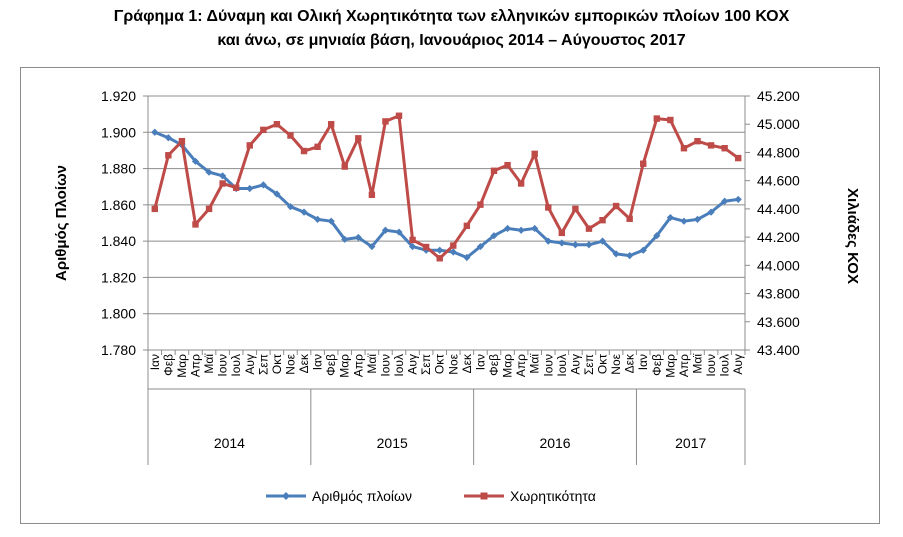  Describe the element at coordinates (778, 237) in the screenshot. I see `y2-tick-label: 44.200` at that location.